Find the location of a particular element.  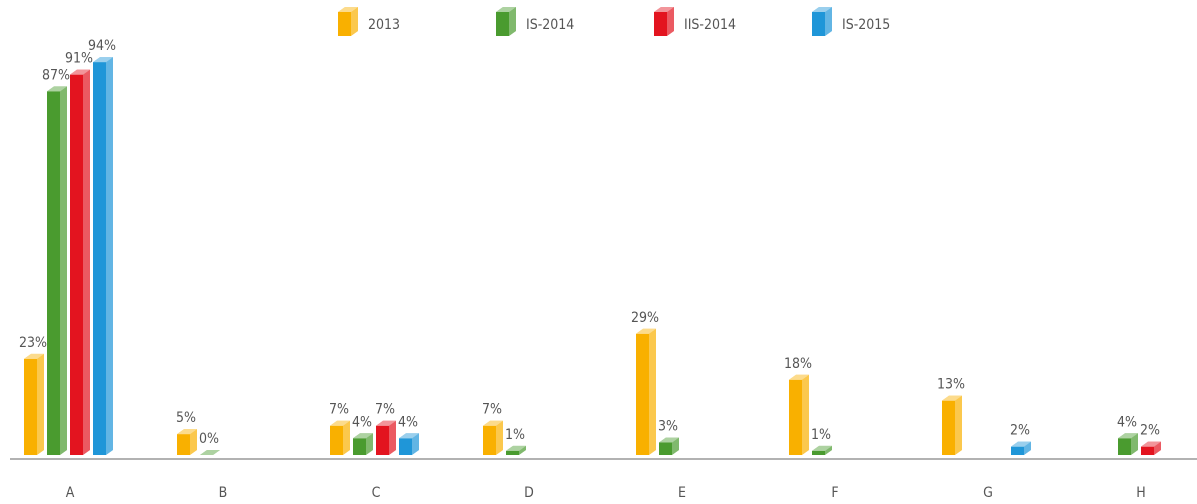

x-tick-label: C is located at coordinates (376, 493).